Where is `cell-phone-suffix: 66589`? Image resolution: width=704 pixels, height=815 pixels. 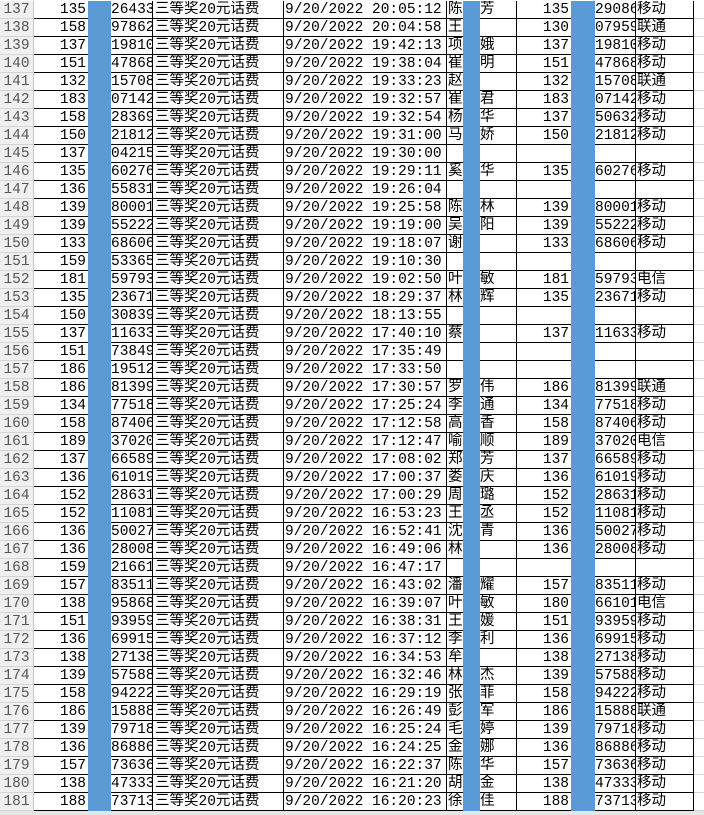
cell-phone-suffix: 66589 is located at coordinates (615, 460).